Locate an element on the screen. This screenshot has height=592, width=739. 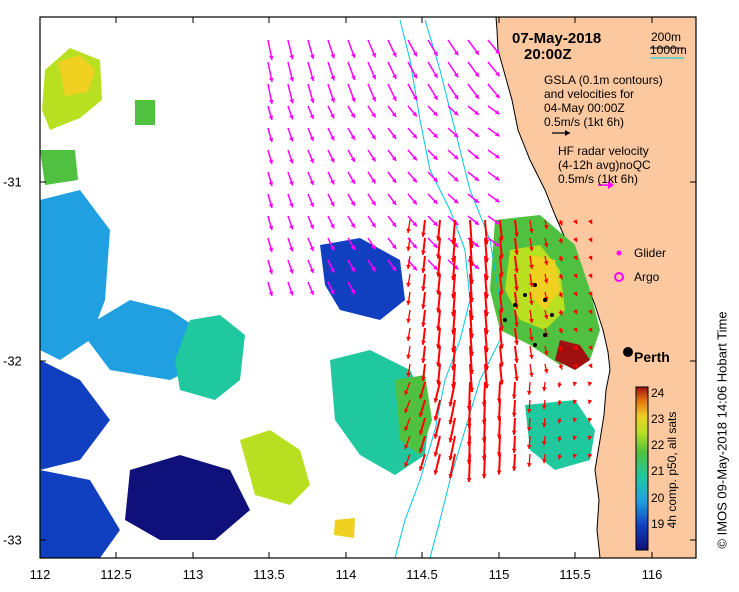
perth-marker-icon is located at coordinates (628, 352).